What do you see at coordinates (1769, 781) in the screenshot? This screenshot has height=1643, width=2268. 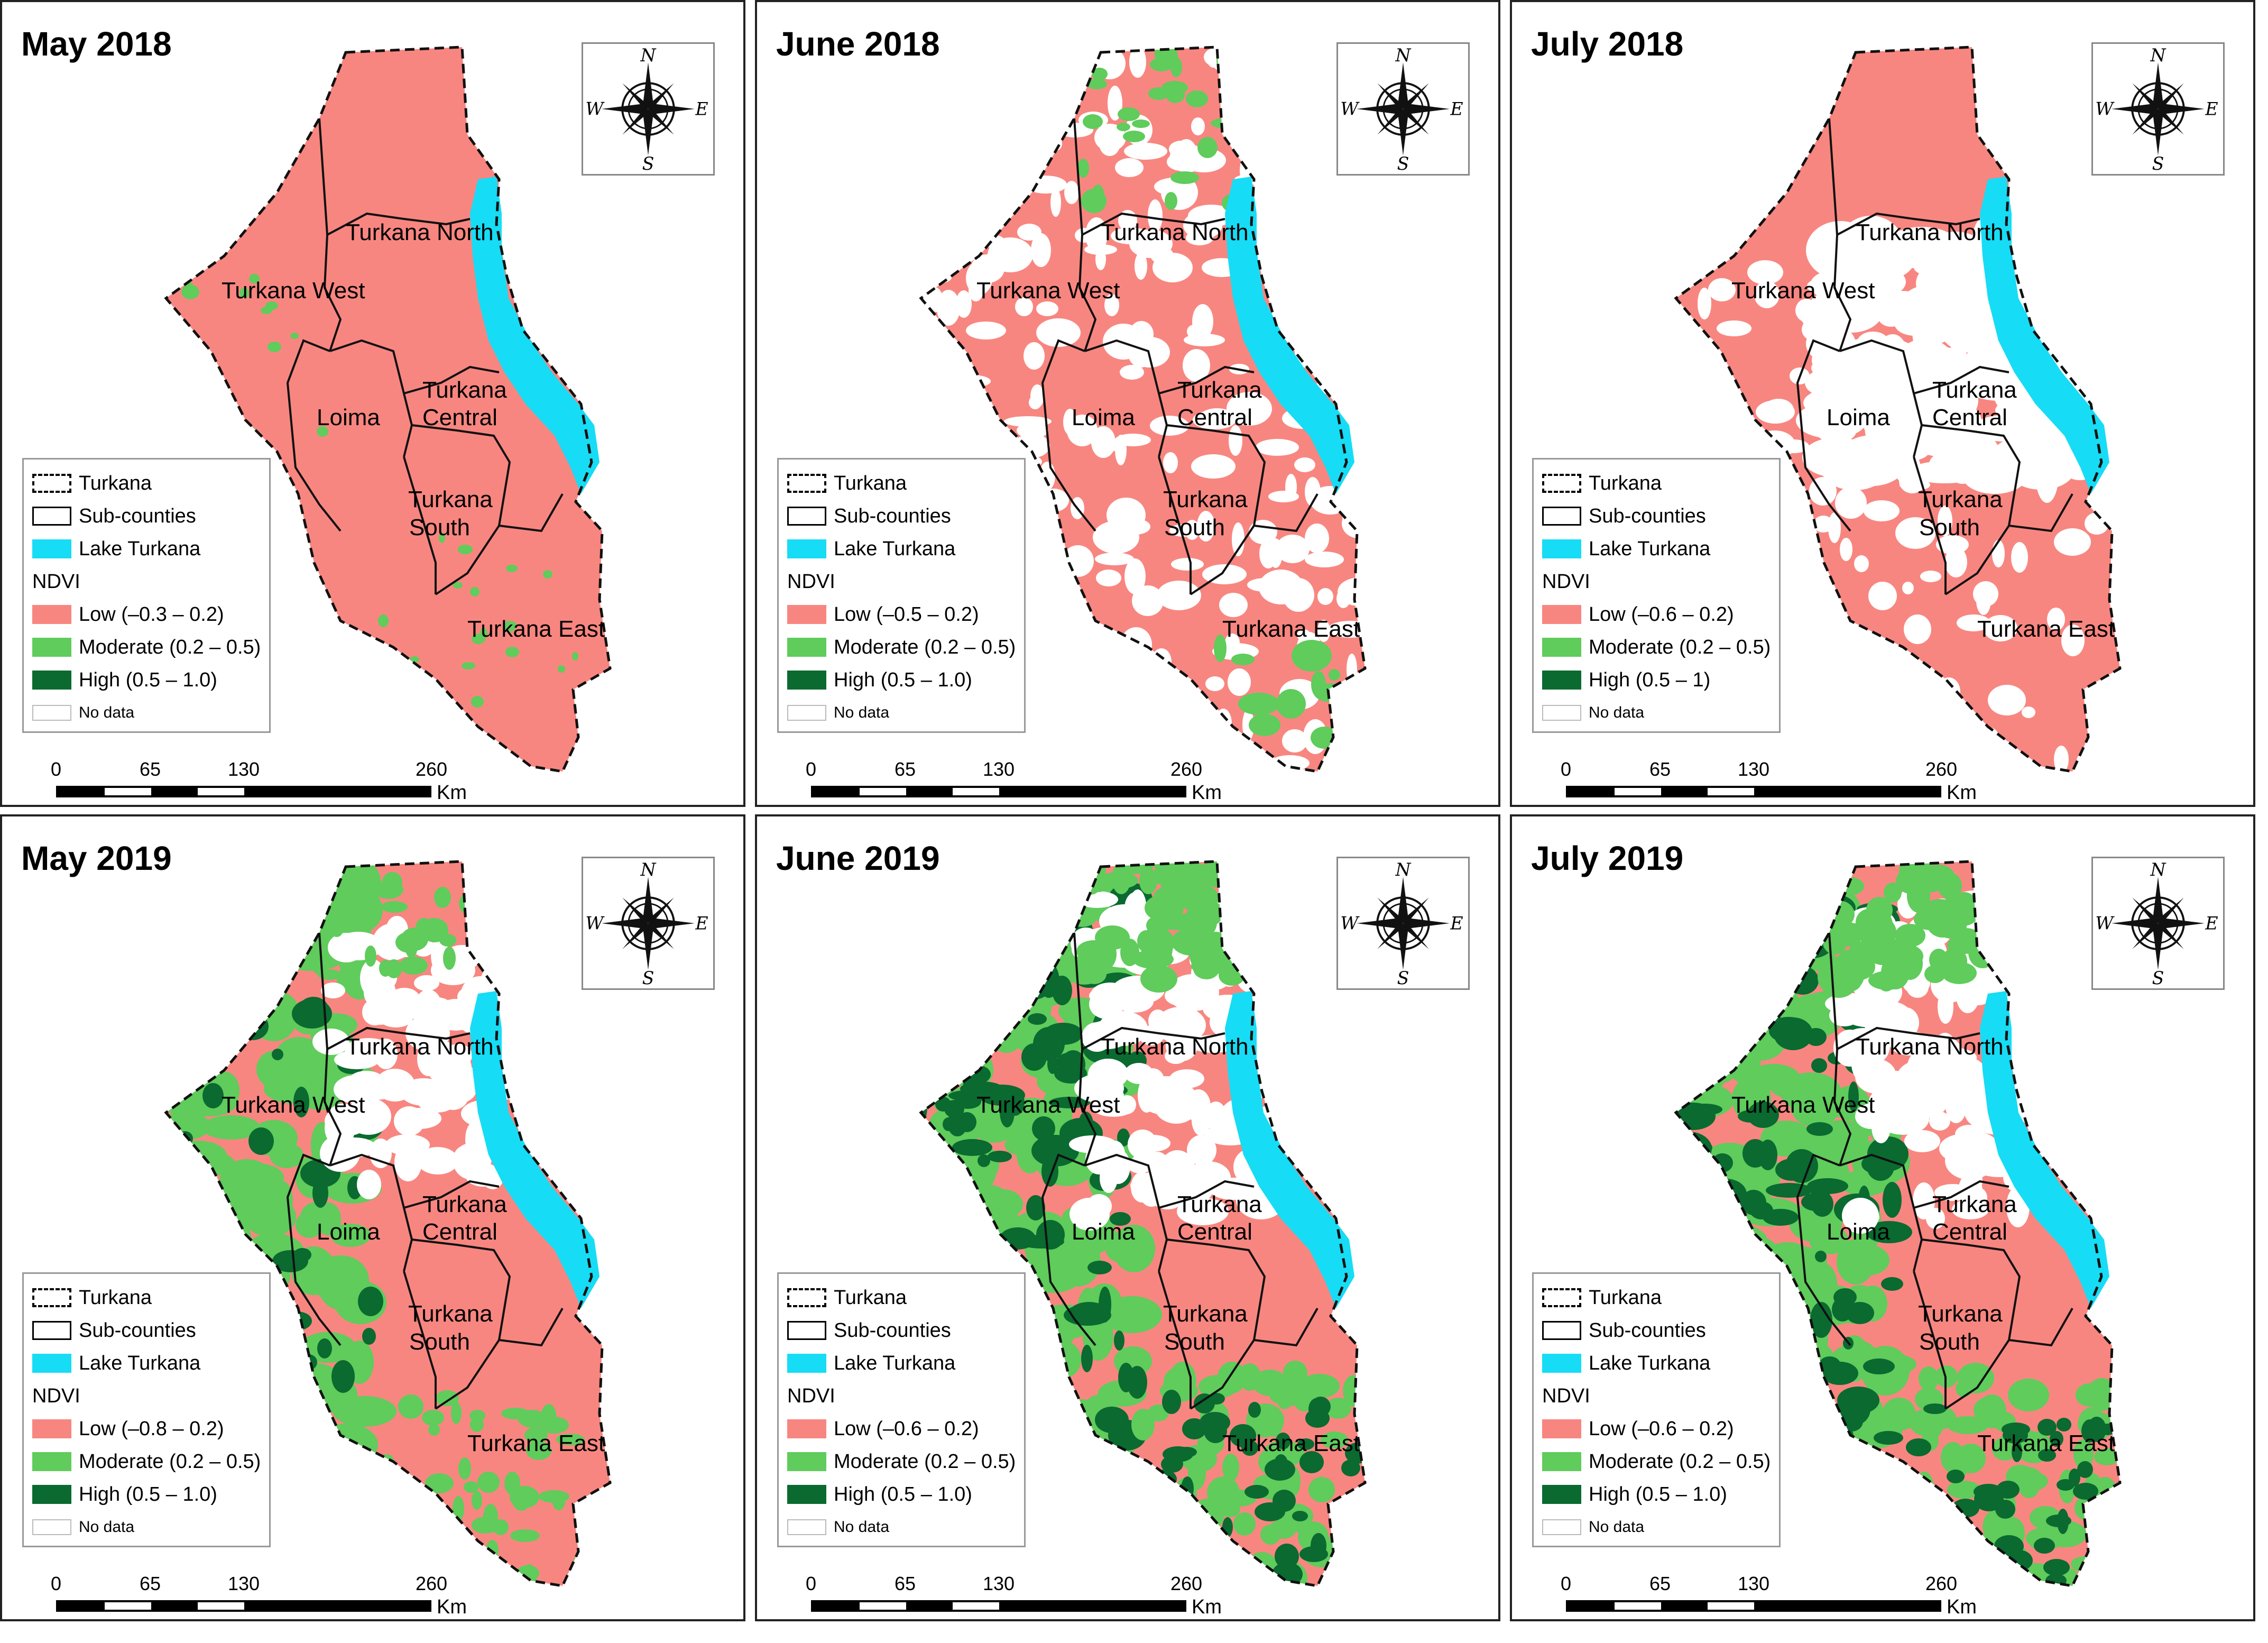 I see `scale-bar: 0 65 130 260 Km` at bounding box center [1769, 781].